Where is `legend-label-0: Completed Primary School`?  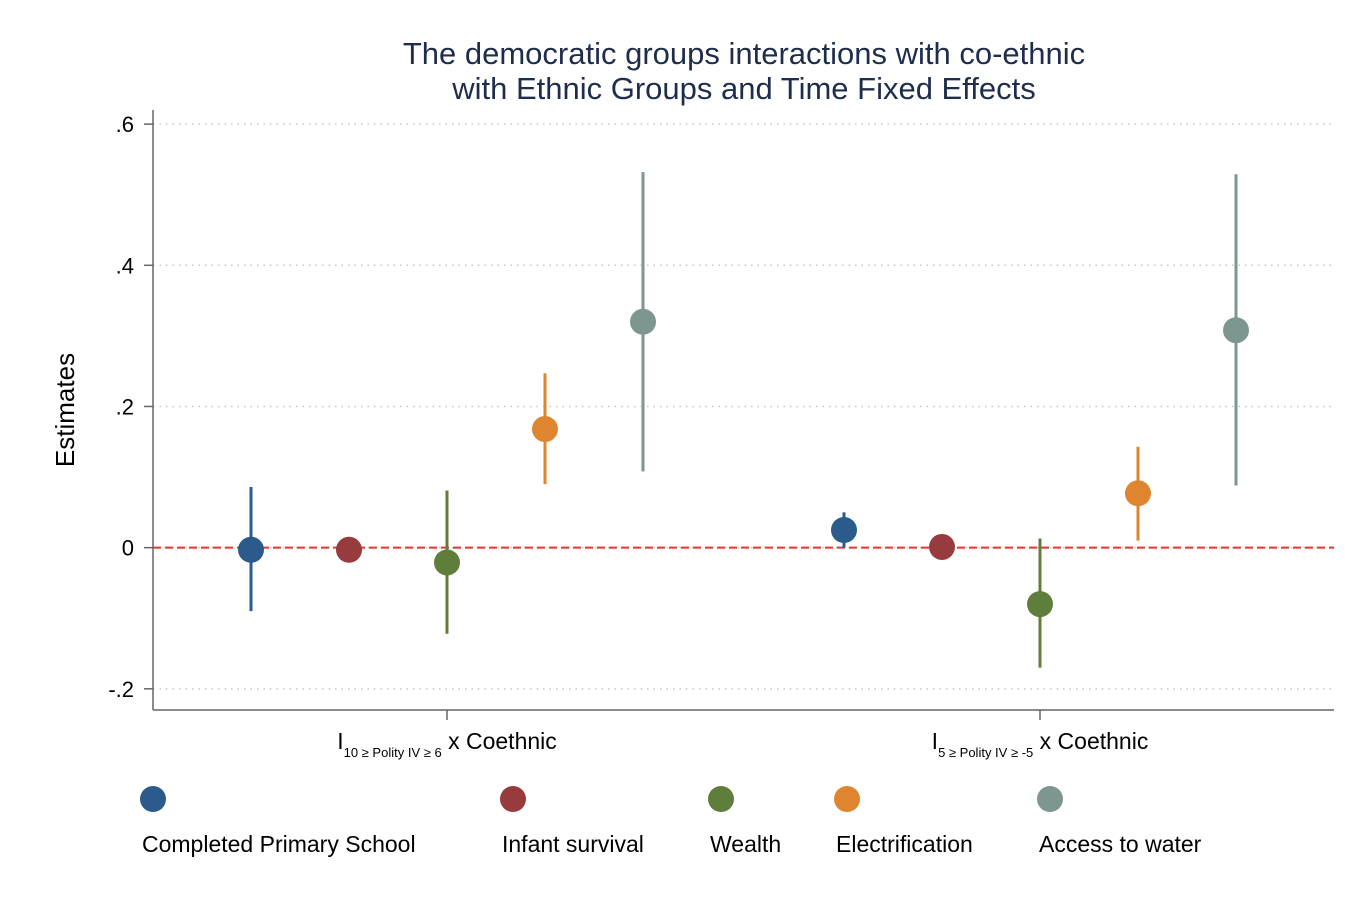
legend-label-0: Completed Primary School is located at coordinates (279, 844).